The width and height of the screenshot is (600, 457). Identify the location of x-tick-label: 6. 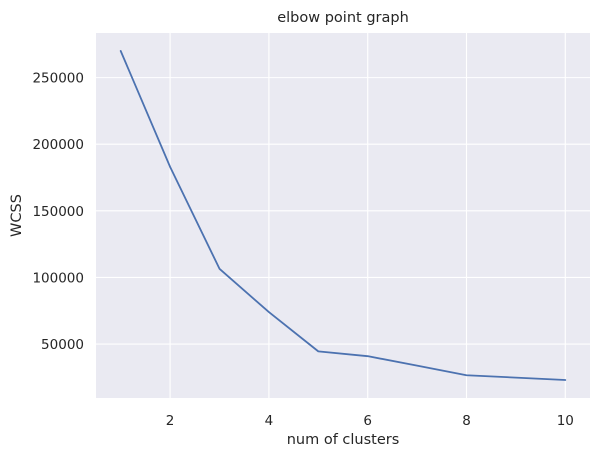
(367, 421).